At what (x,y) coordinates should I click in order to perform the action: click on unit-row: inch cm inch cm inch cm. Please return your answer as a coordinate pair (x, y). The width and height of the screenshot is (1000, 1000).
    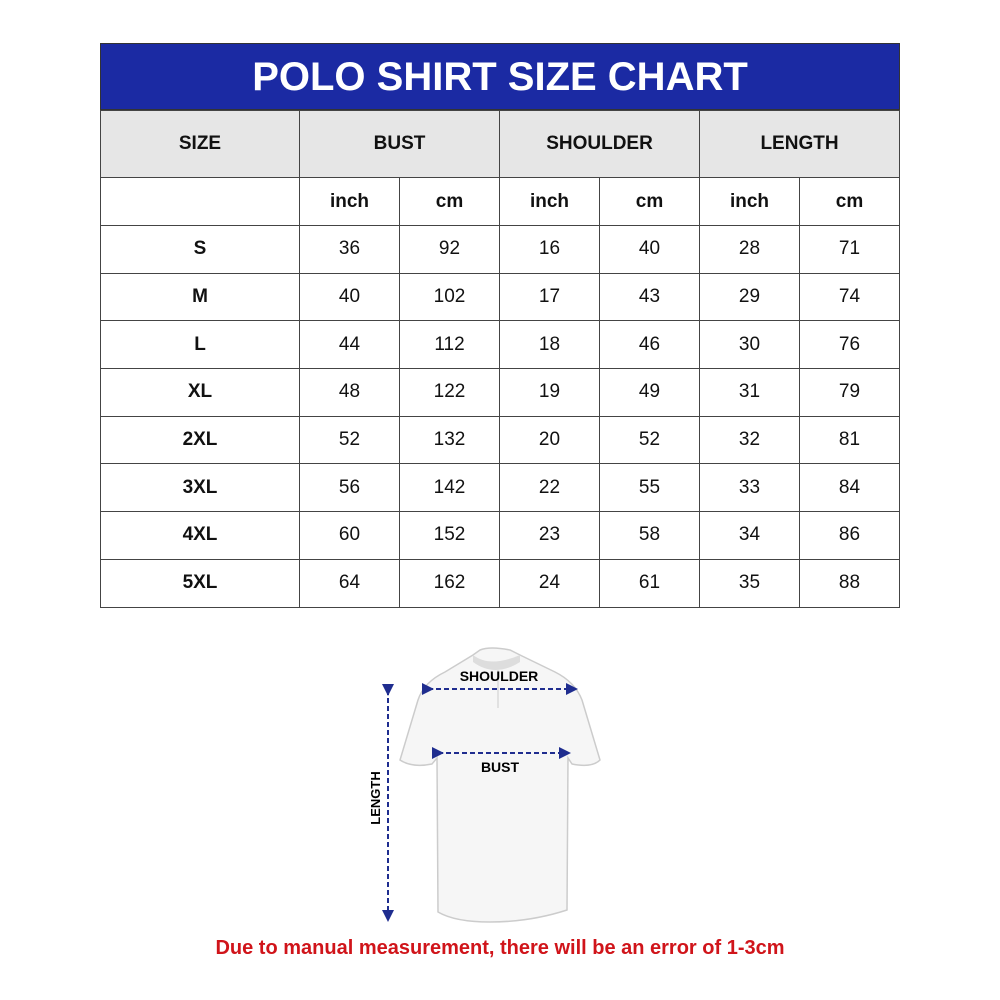
    Looking at the image, I should click on (500, 201).